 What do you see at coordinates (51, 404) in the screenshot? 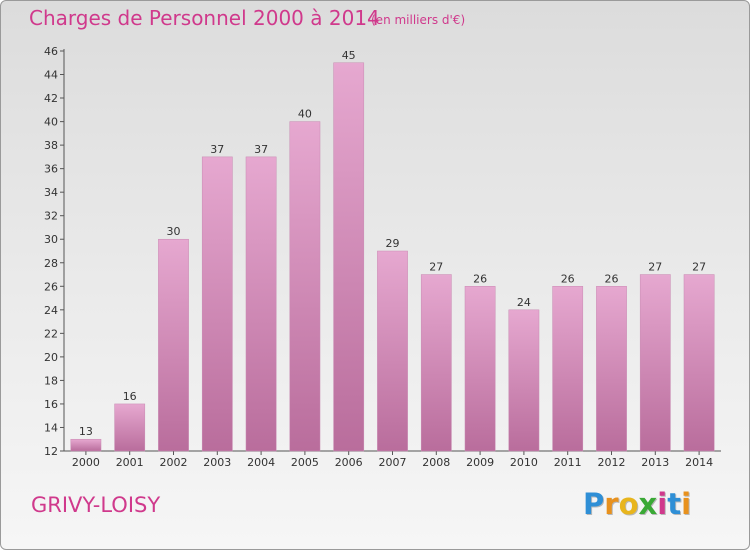
I see `y-tick-label: 16` at bounding box center [51, 404].